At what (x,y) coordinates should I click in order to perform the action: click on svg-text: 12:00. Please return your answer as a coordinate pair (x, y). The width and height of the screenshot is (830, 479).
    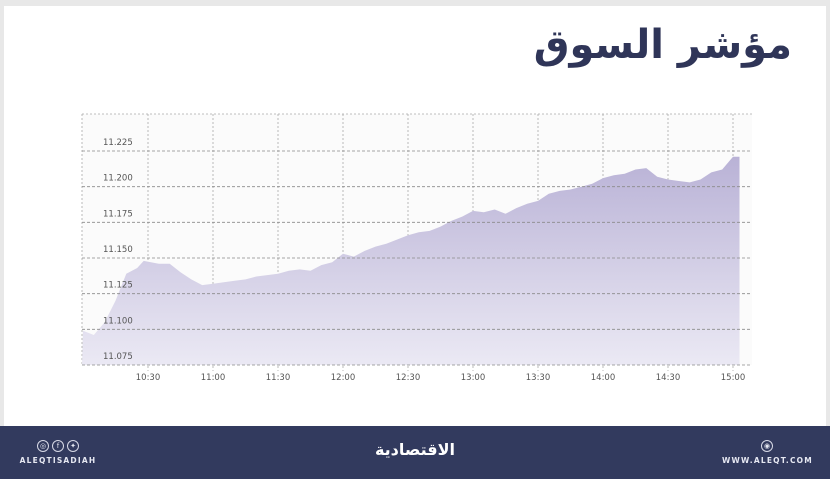
    Looking at the image, I should click on (343, 378).